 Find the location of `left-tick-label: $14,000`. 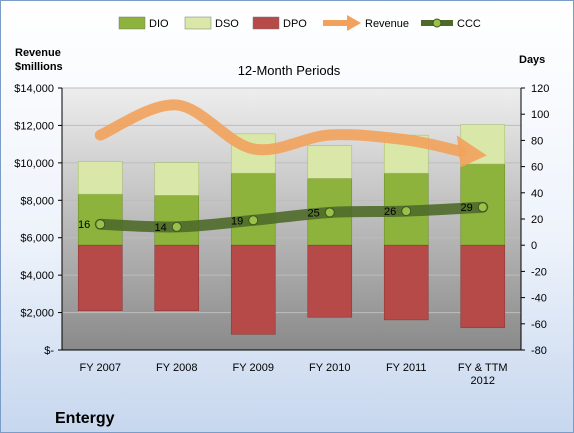

left-tick-label: $14,000 is located at coordinates (34, 89).